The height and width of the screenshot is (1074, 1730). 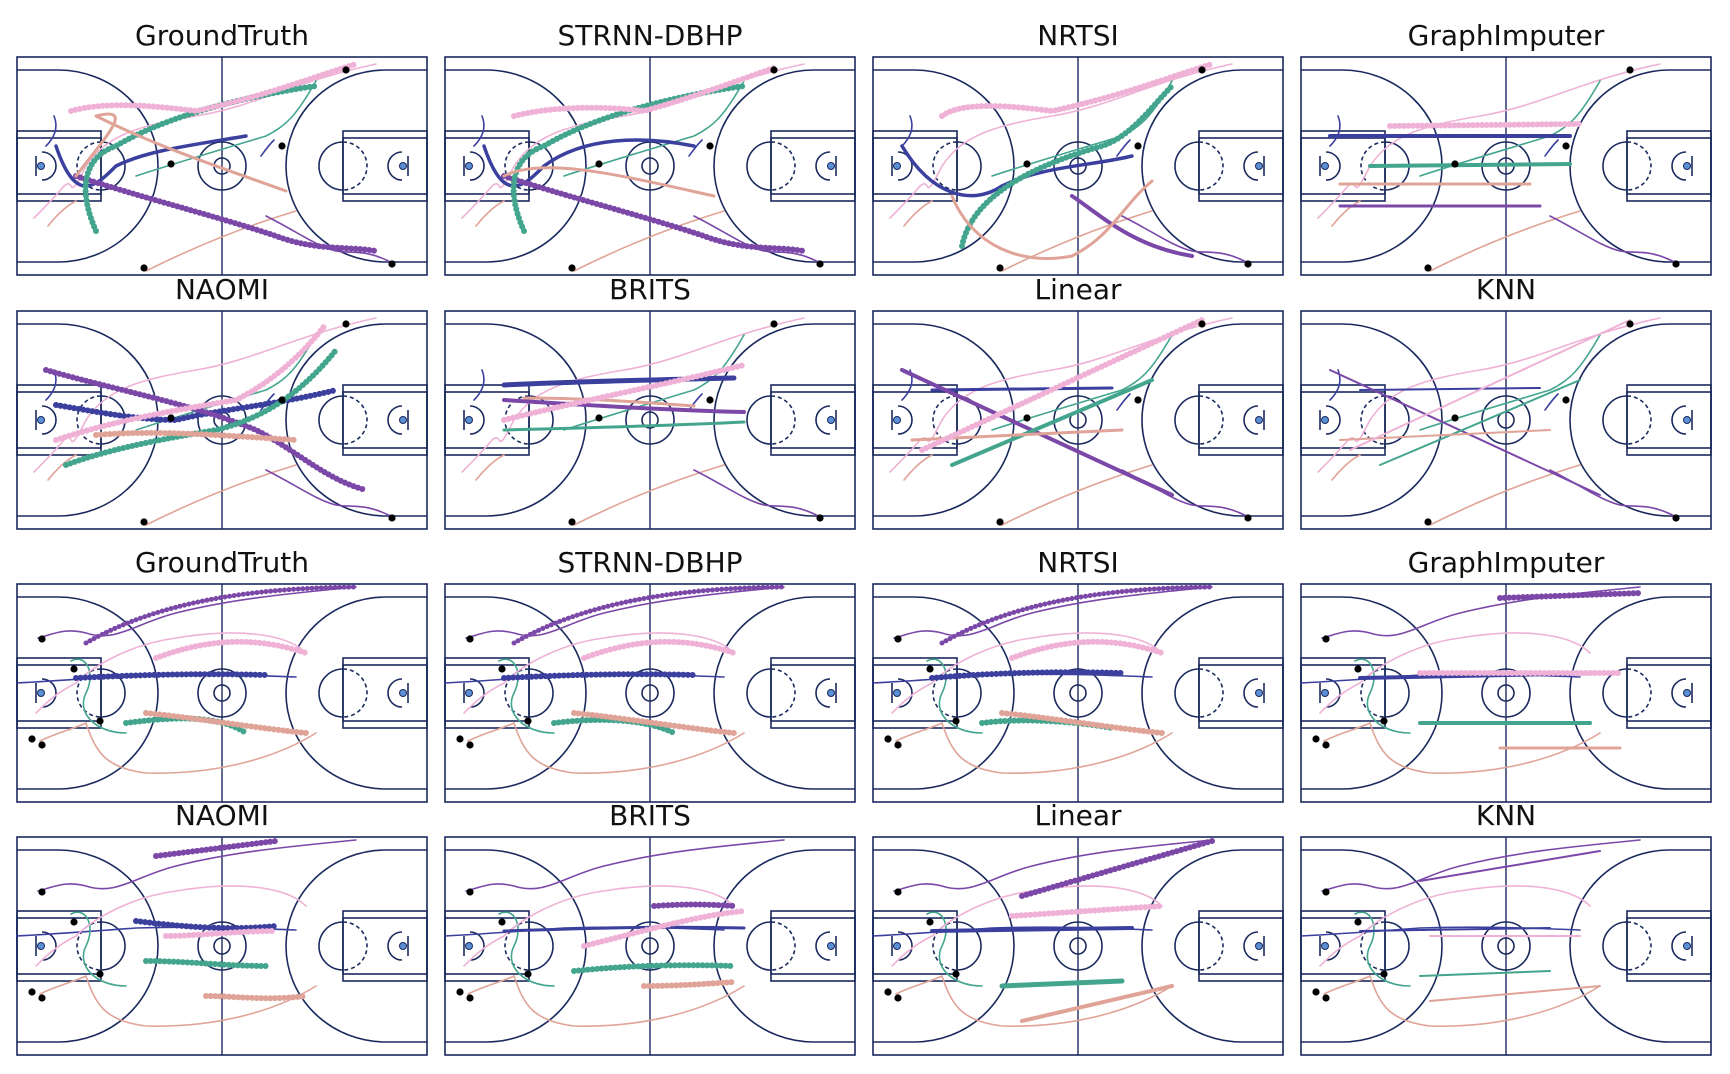 What do you see at coordinates (1444, 136) in the screenshot?
I see `navy-observed-trajectory` at bounding box center [1444, 136].